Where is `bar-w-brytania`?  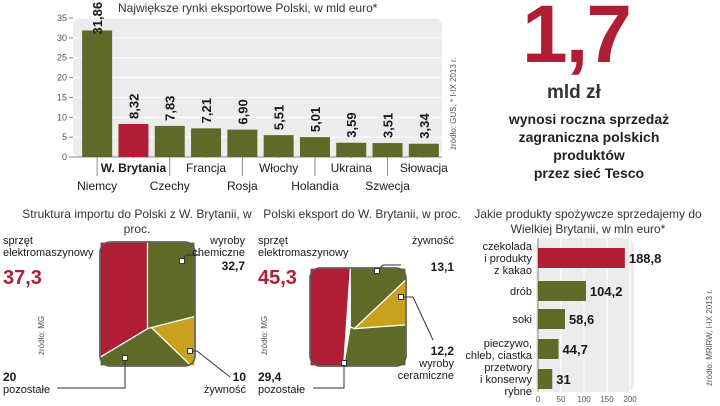
bar-w-brytania is located at coordinates (133, 140).